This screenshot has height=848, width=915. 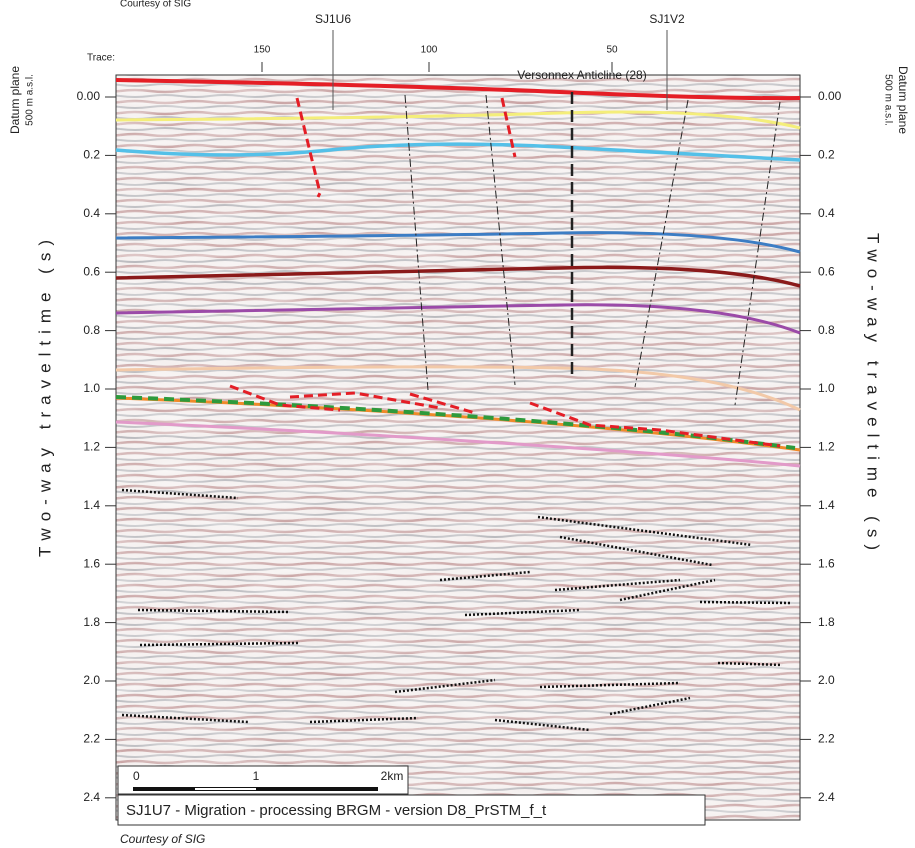 I want to click on footer: Courtesy of SIG, so click(x=162, y=839).